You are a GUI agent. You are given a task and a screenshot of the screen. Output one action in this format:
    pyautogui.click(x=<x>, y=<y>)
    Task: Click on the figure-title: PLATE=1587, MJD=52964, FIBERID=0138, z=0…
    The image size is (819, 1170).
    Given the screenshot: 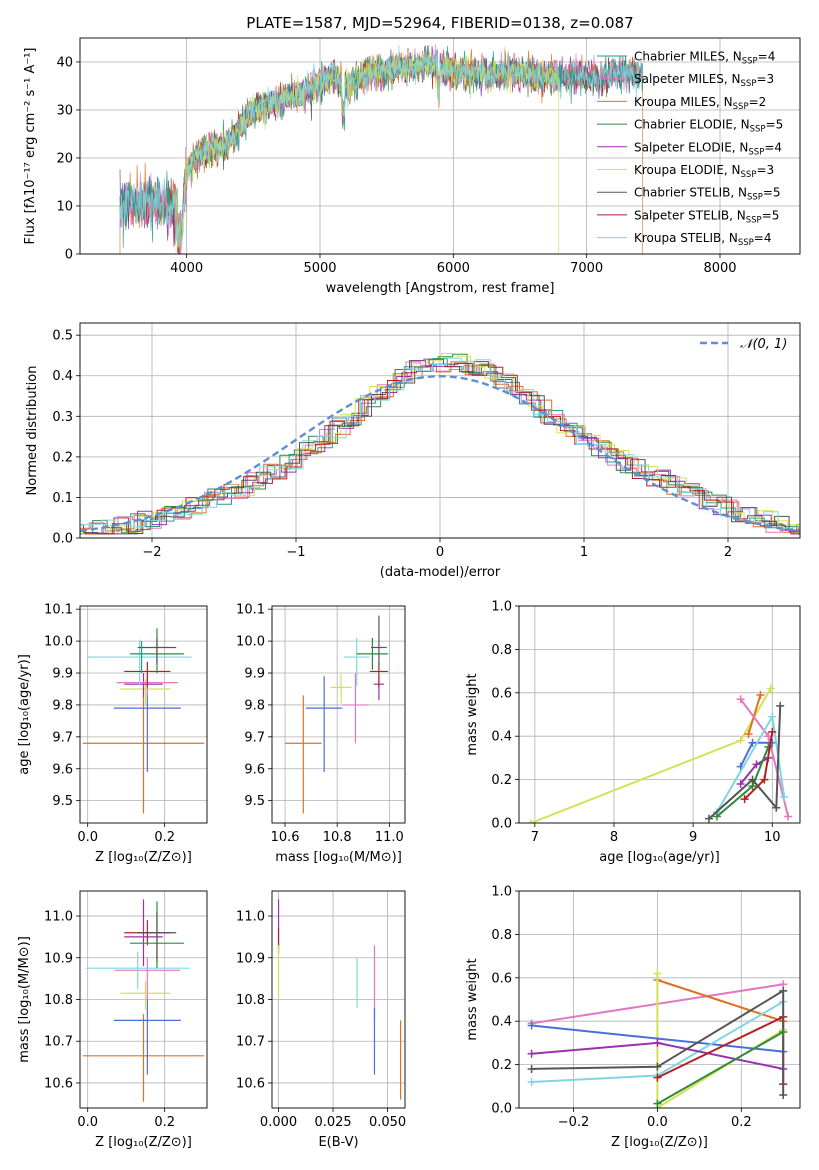 What is the action you would take?
    pyautogui.click(x=439, y=23)
    